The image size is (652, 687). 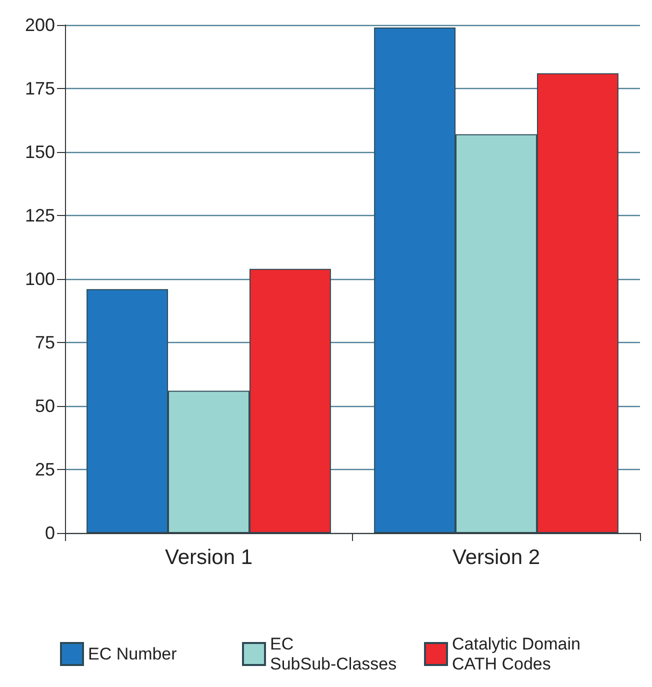 What do you see at coordinates (39, 279) in the screenshot?
I see `y-tick-label: 100` at bounding box center [39, 279].